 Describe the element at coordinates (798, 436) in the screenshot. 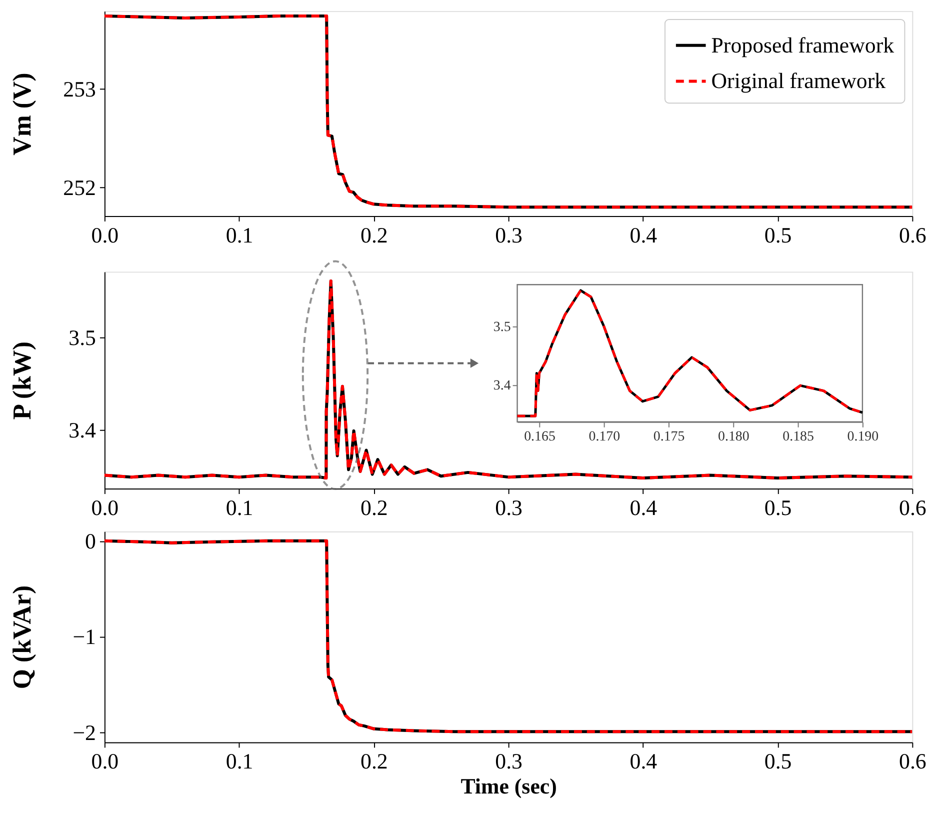

I see `x-tick-label: 0.185` at that location.